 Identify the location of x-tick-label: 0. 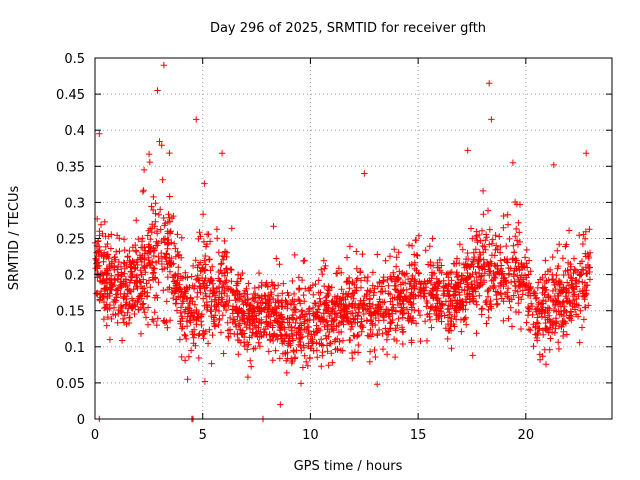
(95, 435).